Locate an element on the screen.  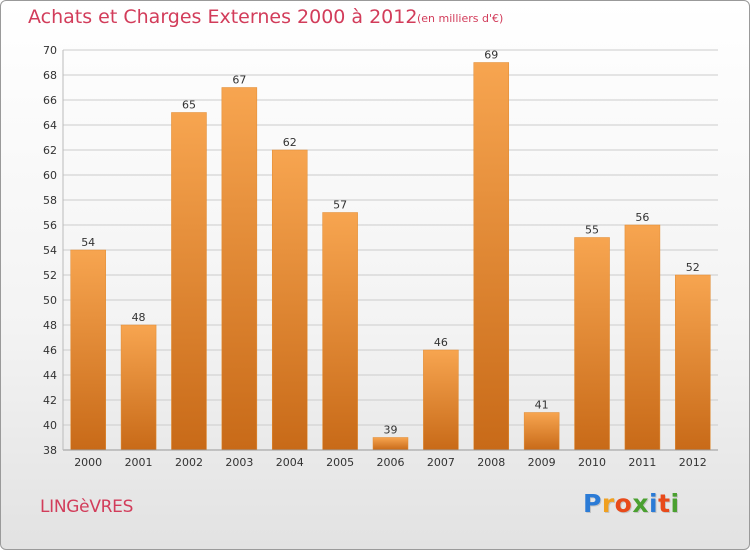
y-axis-ticks: 38 40 42 44 46 48 50 52 54 56 58 60 62 64 66 68 70 is located at coordinates (50, 250).